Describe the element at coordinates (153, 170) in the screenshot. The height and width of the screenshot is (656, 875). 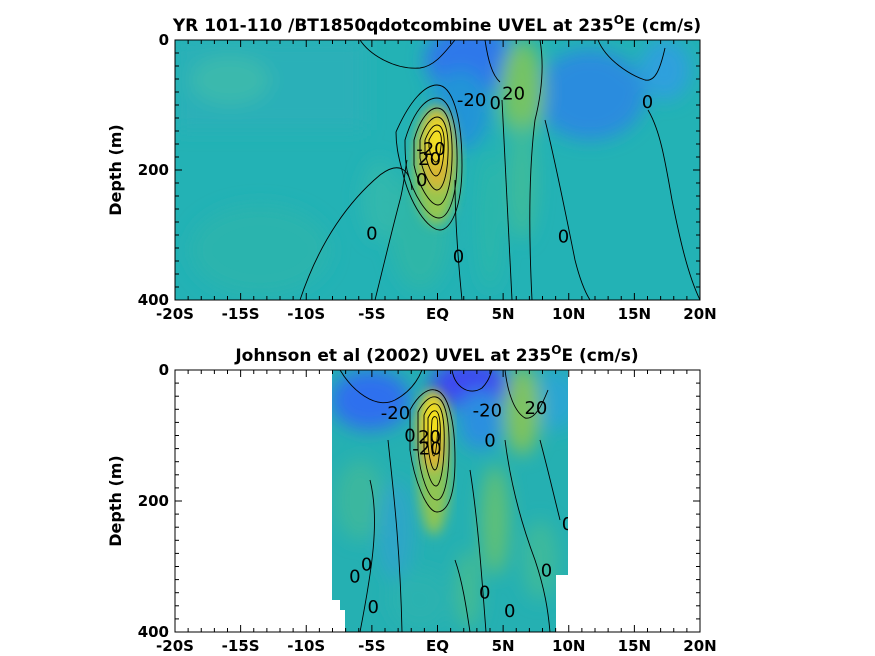
I see `top-y-tick-label: 200` at that location.